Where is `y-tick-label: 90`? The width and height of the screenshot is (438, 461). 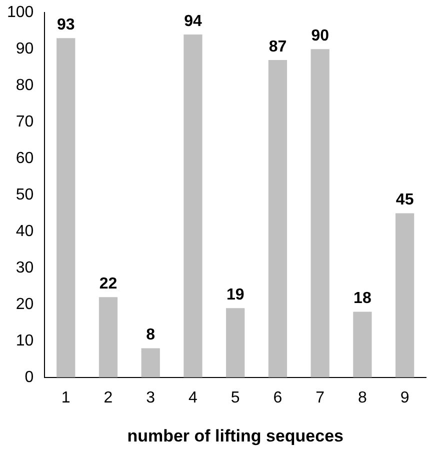 y-tick-label: 90 is located at coordinates (25, 49).